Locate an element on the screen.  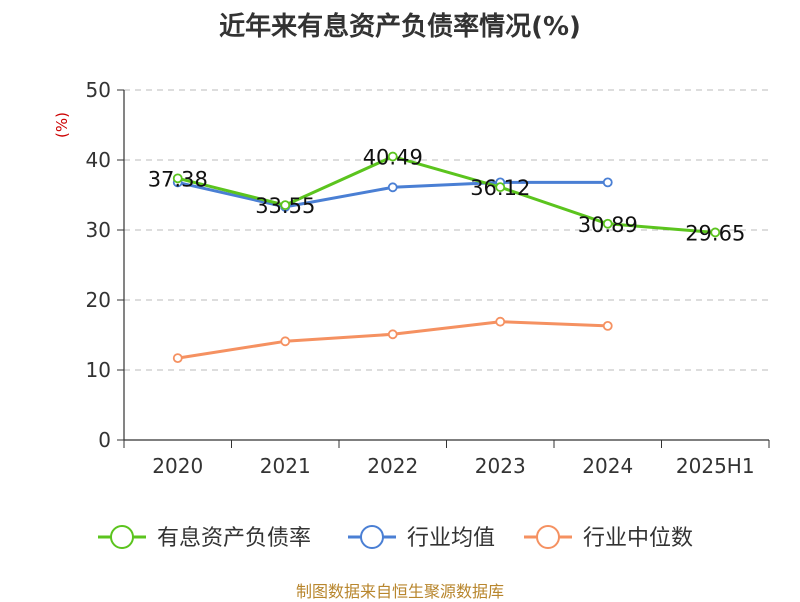
y-axis-unit-label: (%) is located at coordinates (62, 125).